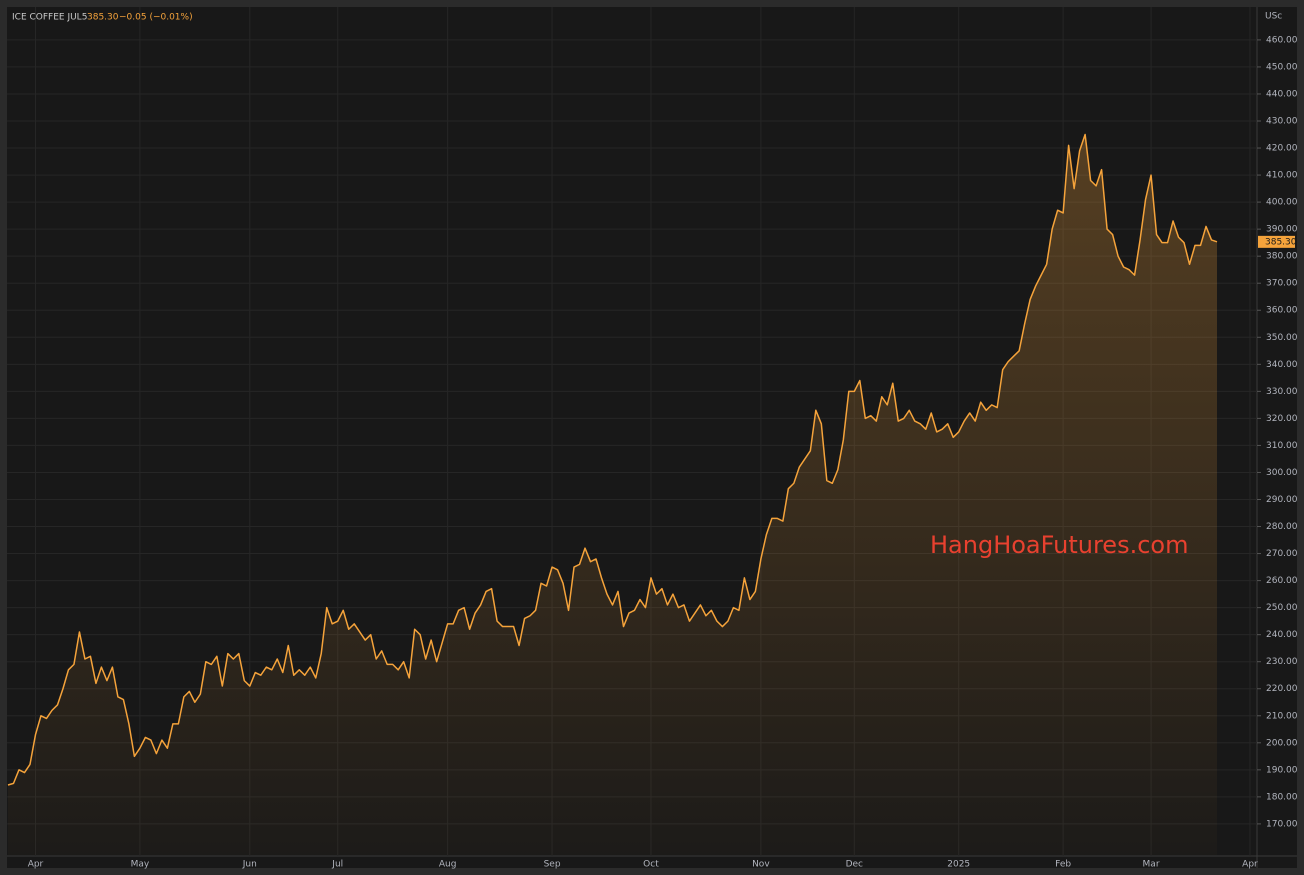 This screenshot has width=1304, height=875. I want to click on y-tick-label: 320.00, so click(1282, 419).